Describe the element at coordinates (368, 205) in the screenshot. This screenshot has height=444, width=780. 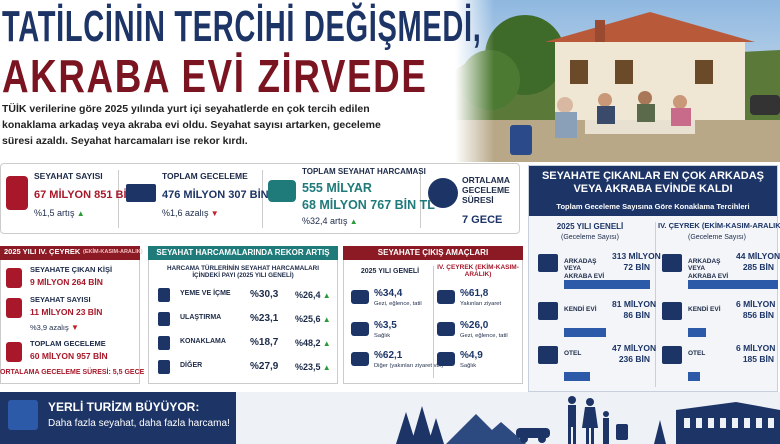
I see `stat-value: 68 MİLYON 767 BİN TL` at that location.